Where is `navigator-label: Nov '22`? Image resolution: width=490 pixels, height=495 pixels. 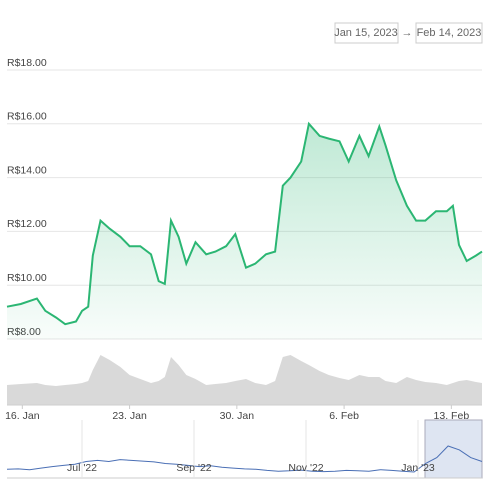 navigator-label: Nov '22 is located at coordinates (305, 468).